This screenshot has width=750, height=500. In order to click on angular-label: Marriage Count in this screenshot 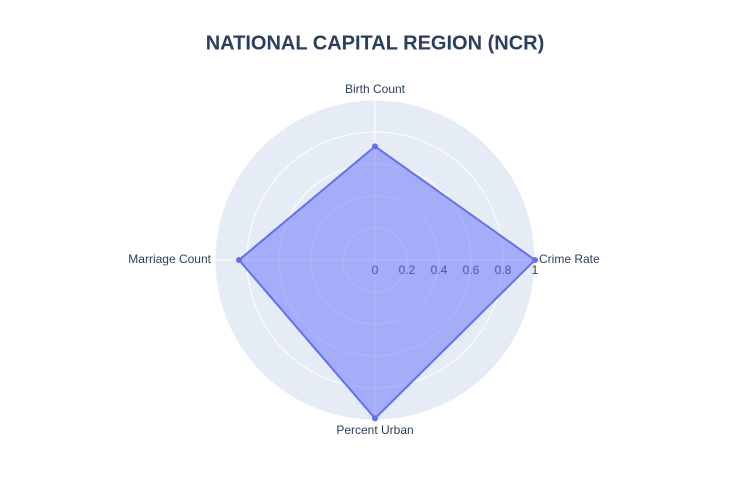, I will do `click(169, 259)`.